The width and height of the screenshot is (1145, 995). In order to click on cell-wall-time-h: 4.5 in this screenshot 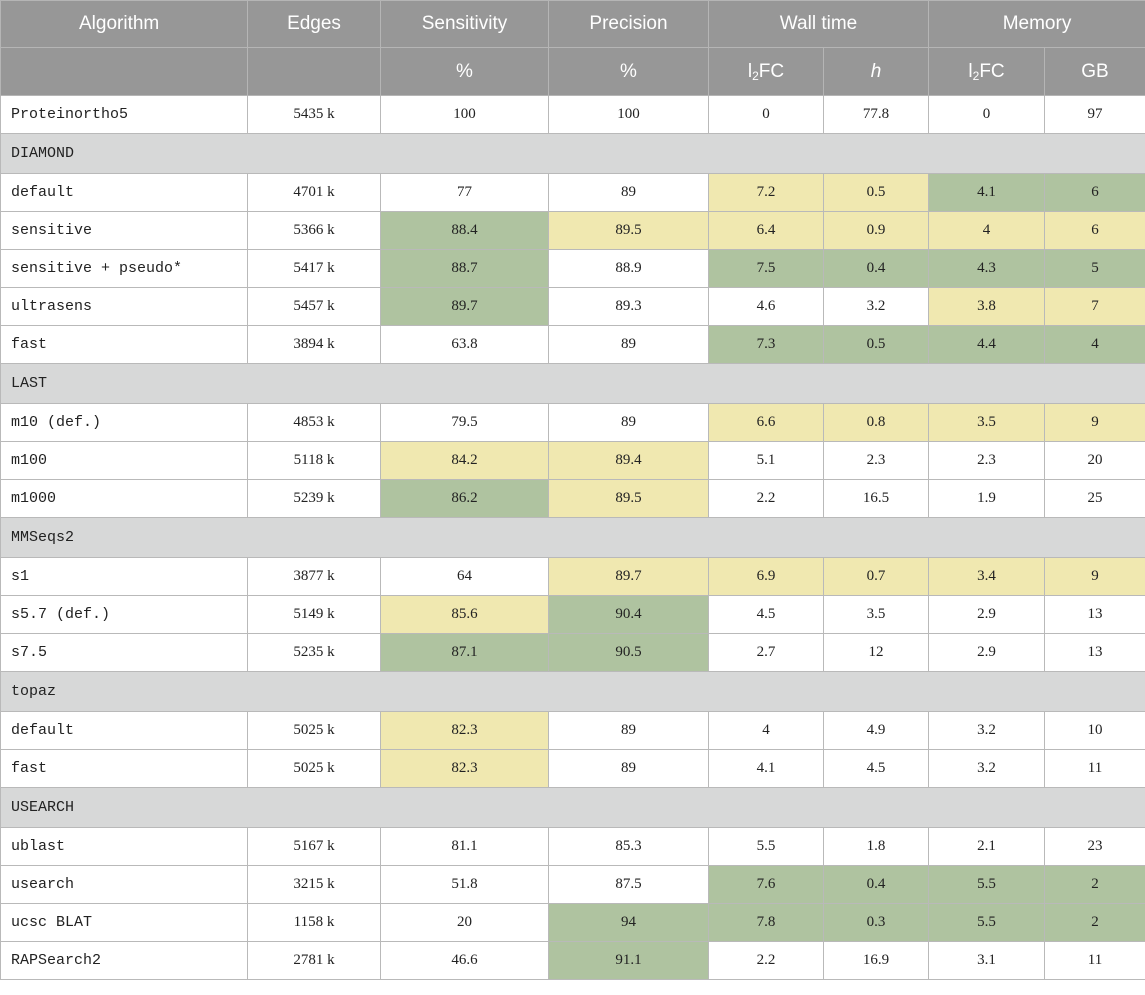, I will do `click(876, 768)`.